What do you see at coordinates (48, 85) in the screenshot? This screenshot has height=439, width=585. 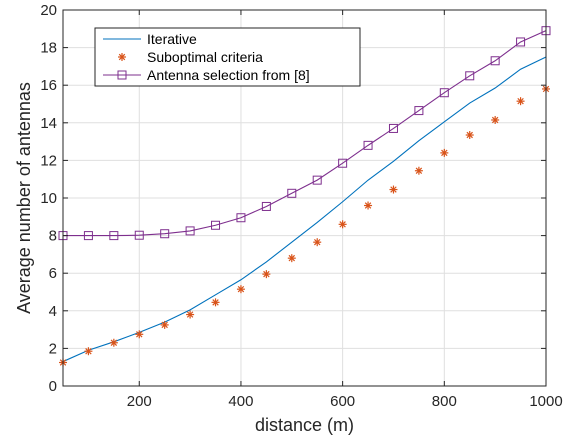 I see `y-tick-label: 16` at bounding box center [48, 85].